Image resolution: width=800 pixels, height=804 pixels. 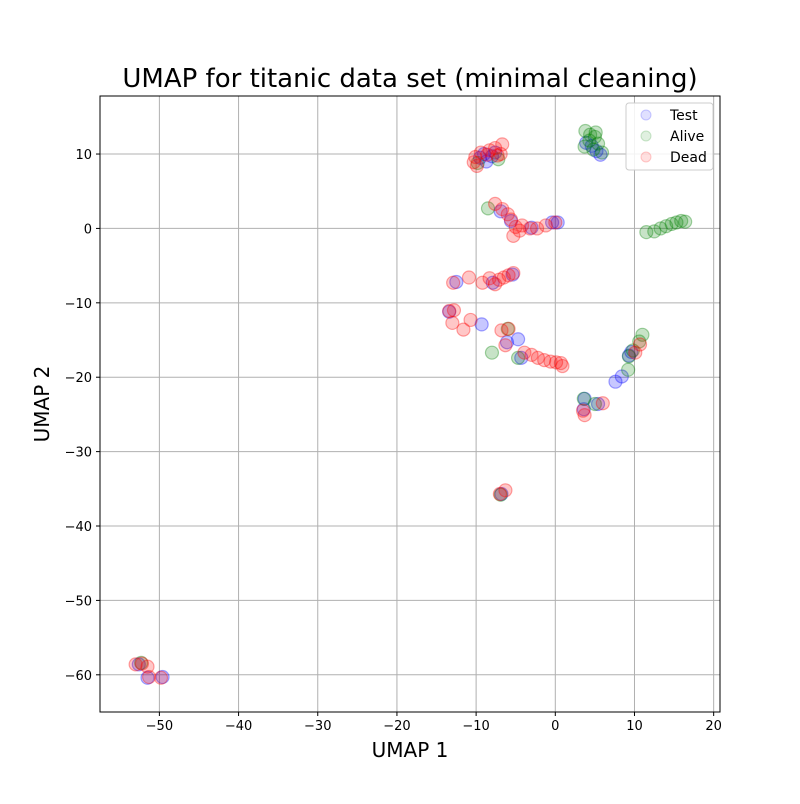 What do you see at coordinates (410, 750) in the screenshot?
I see `x-axis-label: UMAP 1` at bounding box center [410, 750].